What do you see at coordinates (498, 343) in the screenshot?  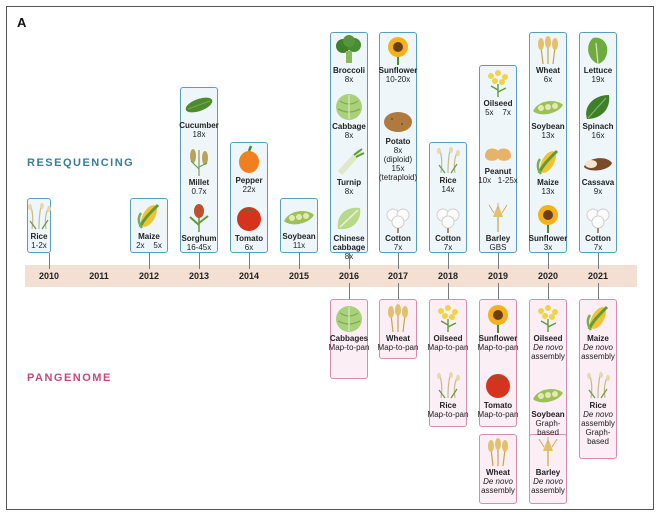 I see `pangenome-entry-2019-sunflower: Sunflower Map-to-pan` at bounding box center [498, 343].